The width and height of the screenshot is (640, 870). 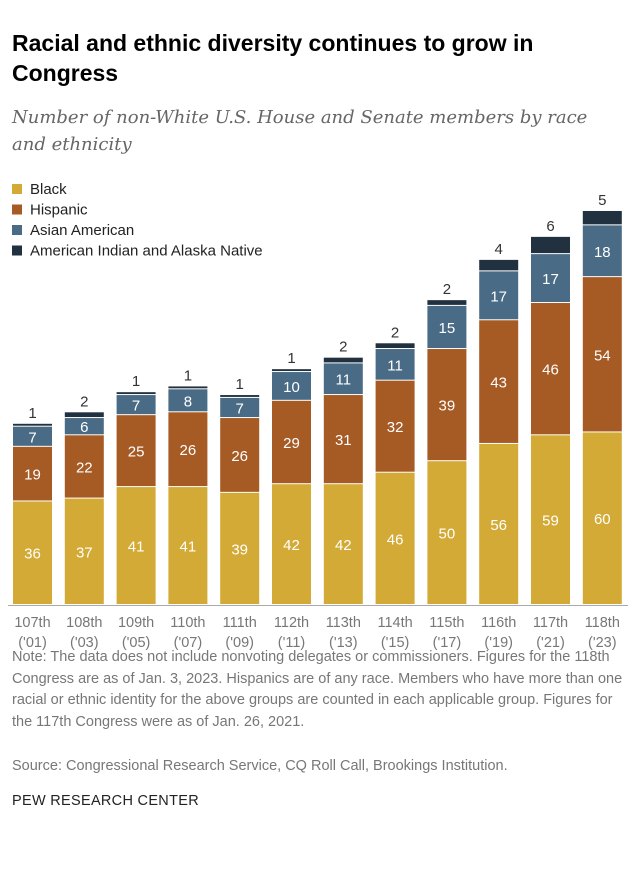 I want to click on x-tick-label: ('01), so click(x=32, y=643).